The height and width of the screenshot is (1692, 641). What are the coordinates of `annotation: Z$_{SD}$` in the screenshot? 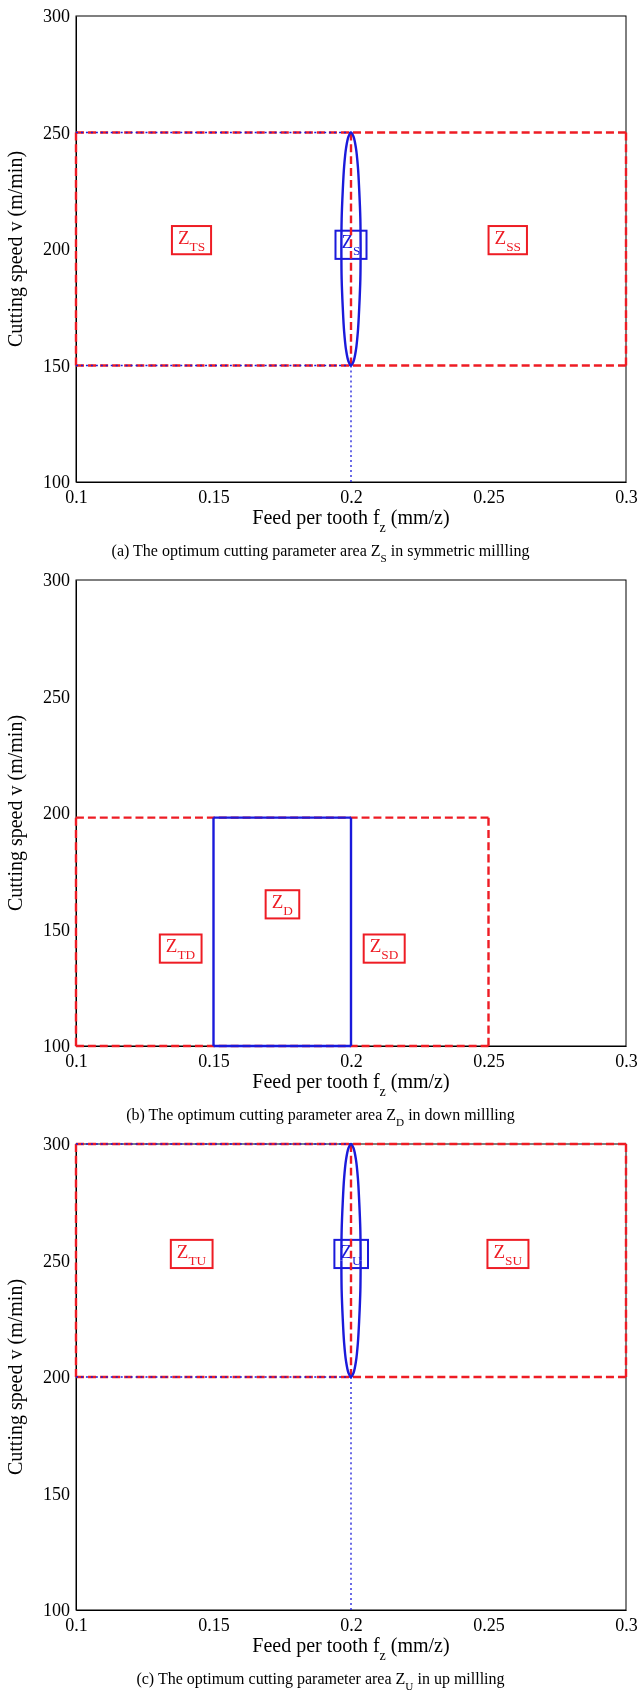 It's located at (384, 948).